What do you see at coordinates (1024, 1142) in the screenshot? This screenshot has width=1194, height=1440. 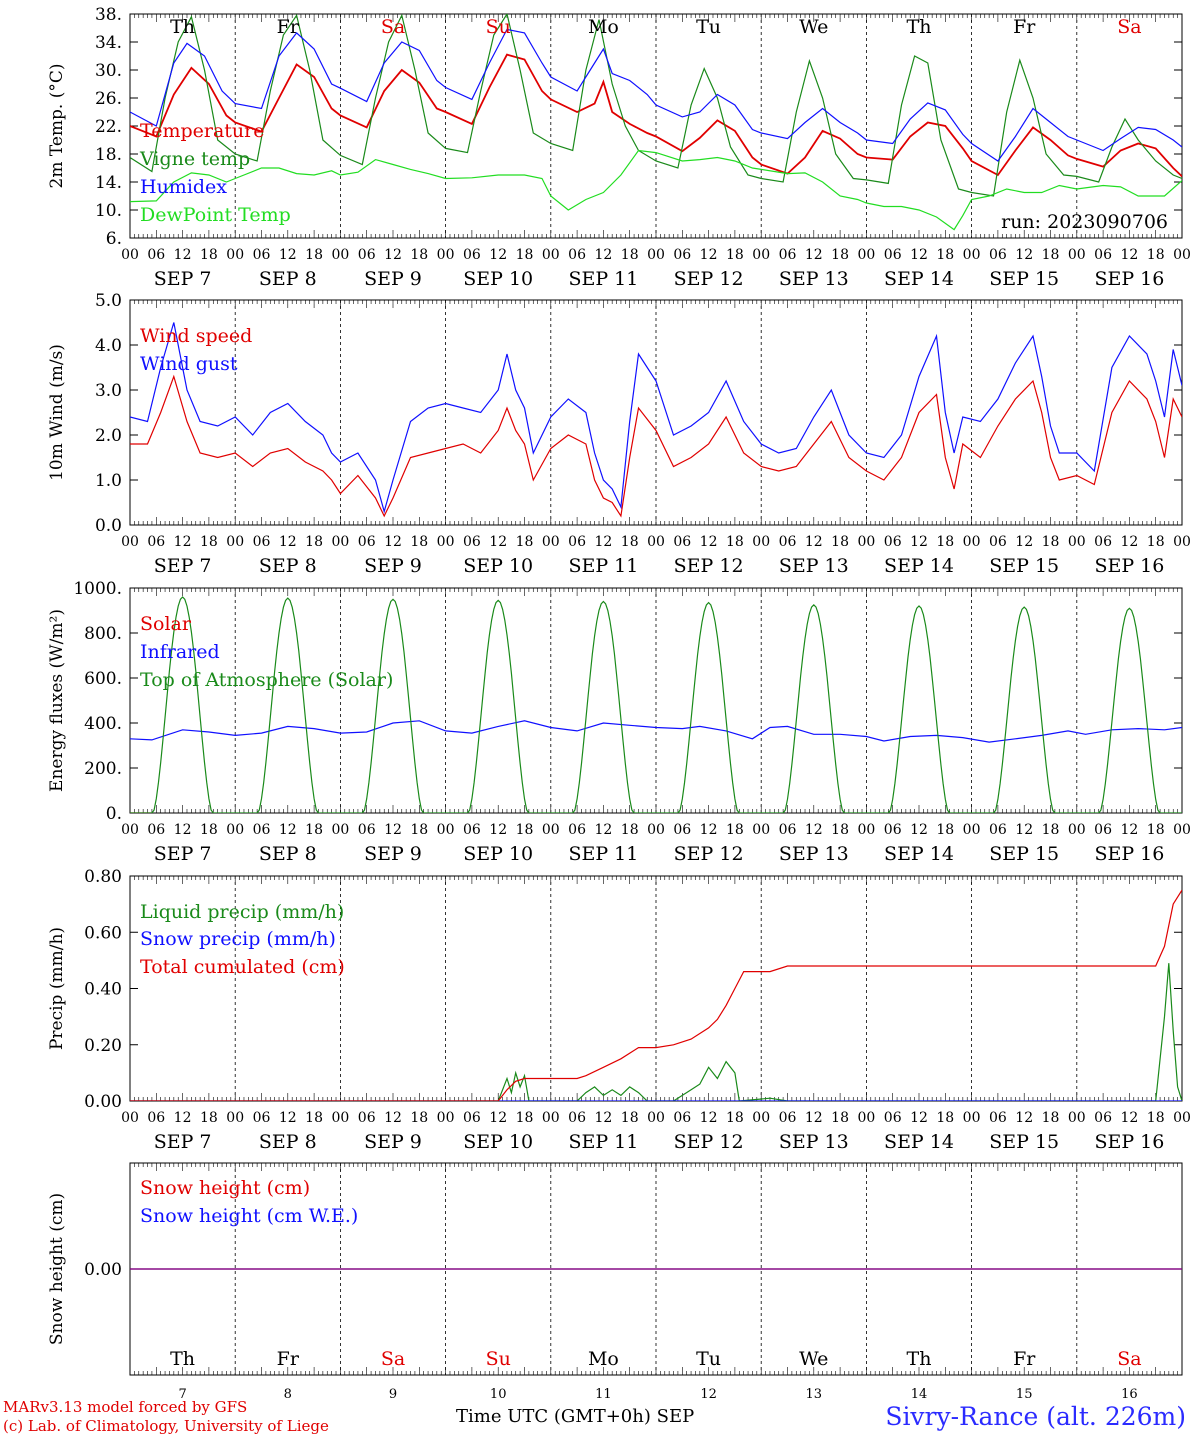 I see `date-label: SEP 15` at bounding box center [1024, 1142].